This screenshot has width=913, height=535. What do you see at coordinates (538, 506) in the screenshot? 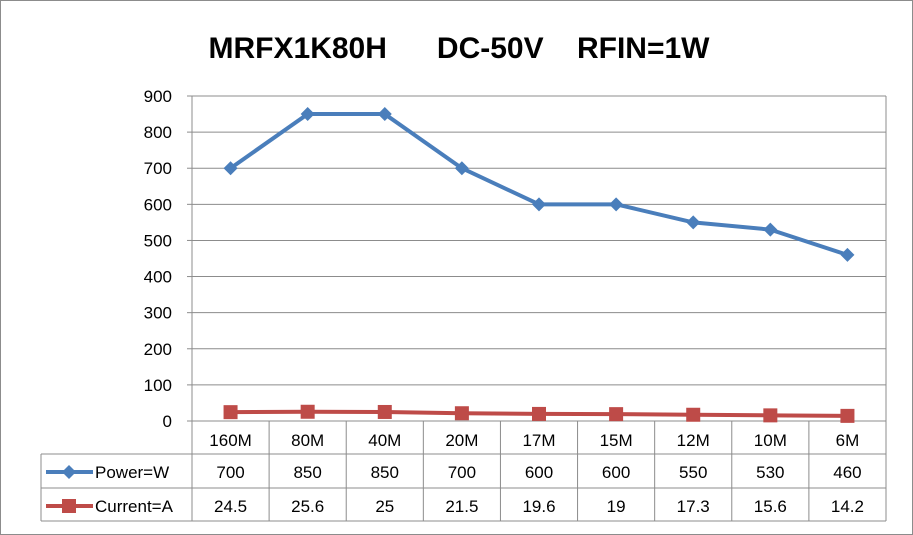
I see `data-label: 19.6` at bounding box center [538, 506].